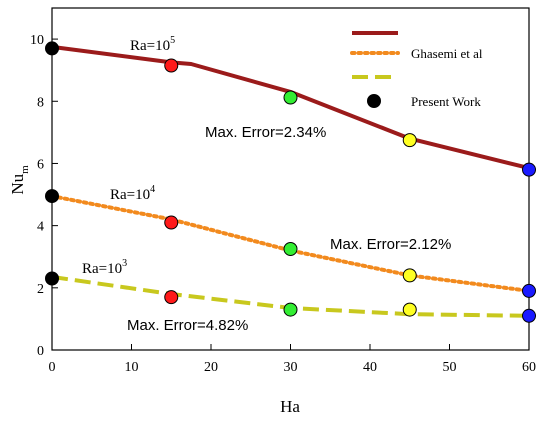  What do you see at coordinates (52, 367) in the screenshot?
I see `x-tick-label: 0` at bounding box center [52, 367].